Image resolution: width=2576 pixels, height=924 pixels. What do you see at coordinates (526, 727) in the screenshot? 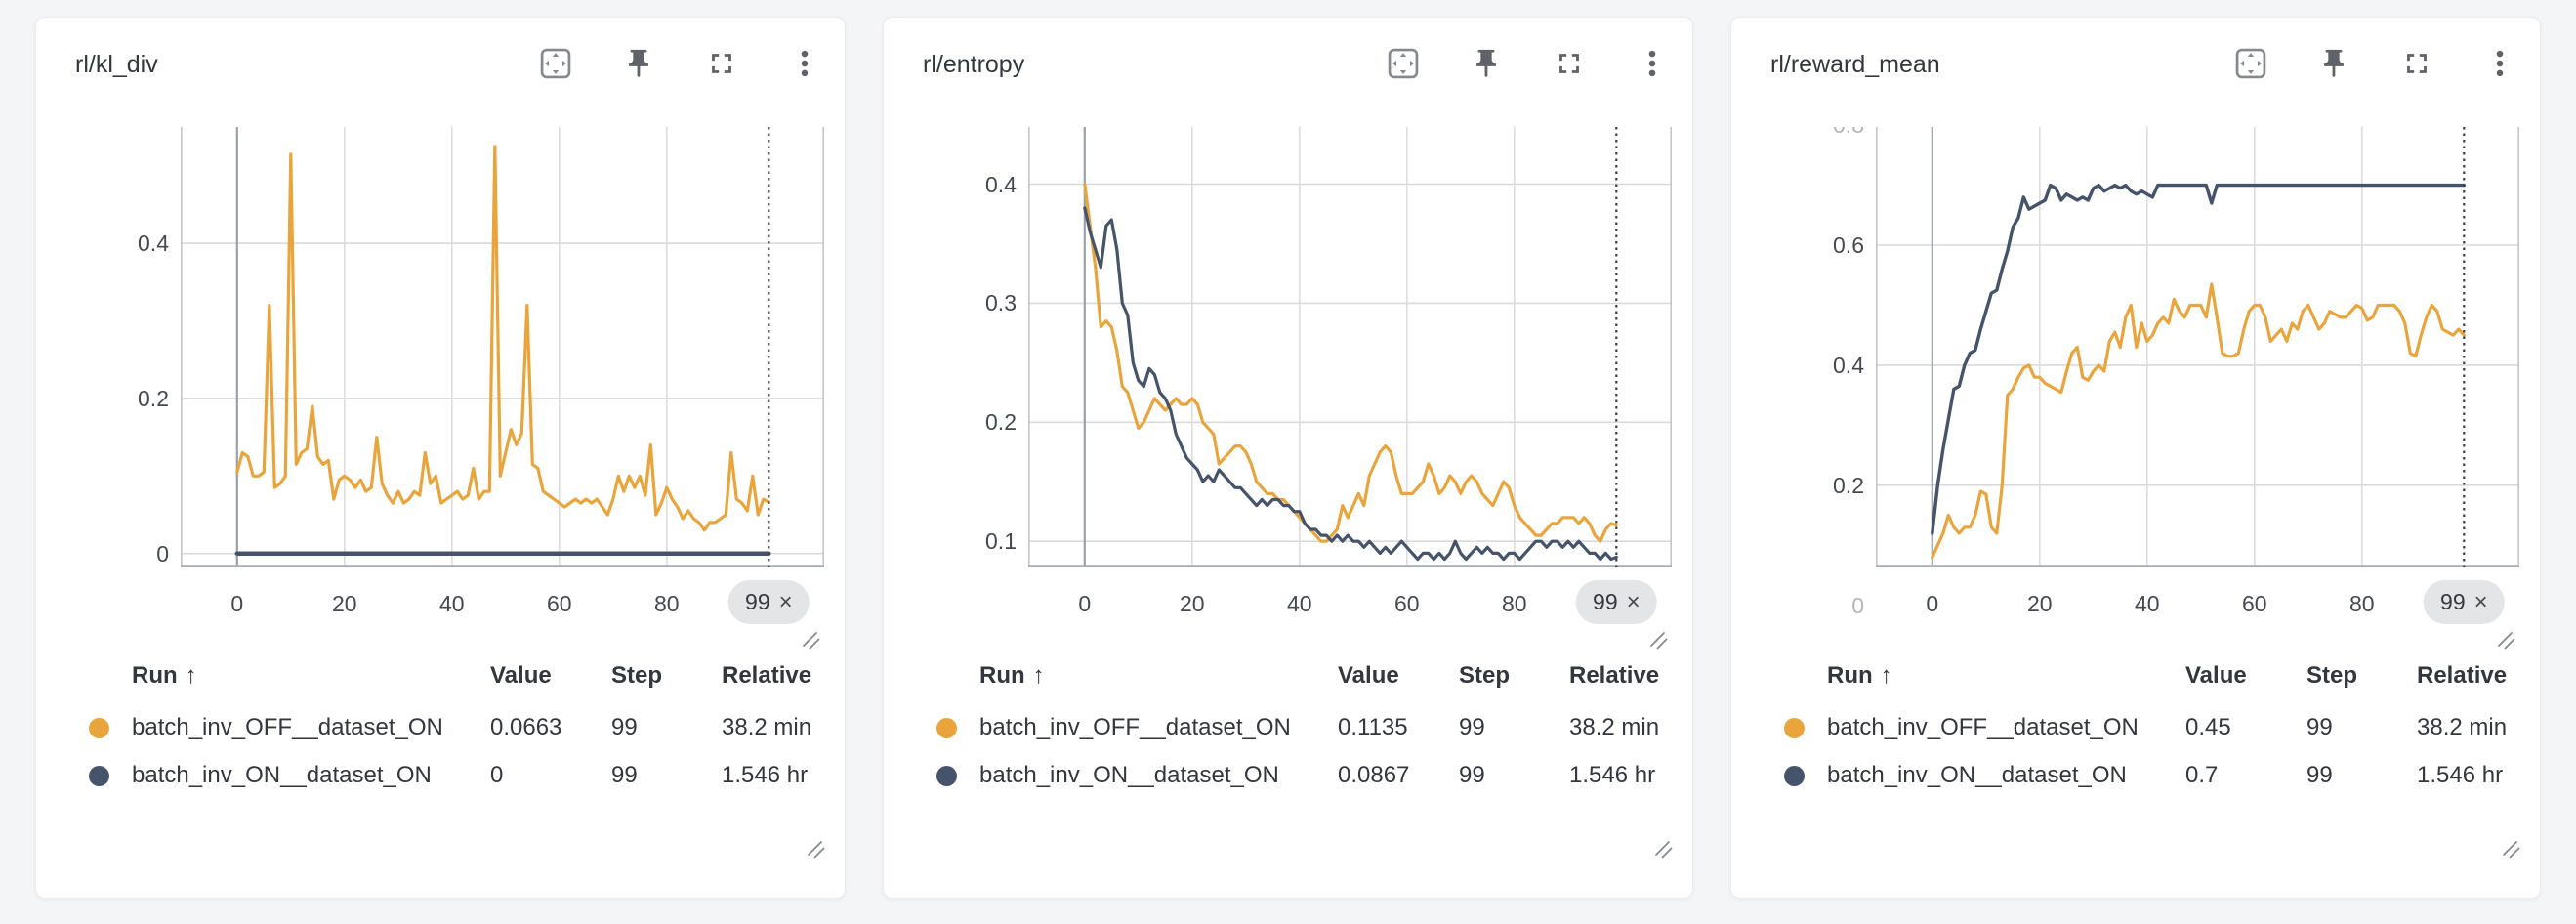
I see `run-value: 0.0663` at bounding box center [526, 727].